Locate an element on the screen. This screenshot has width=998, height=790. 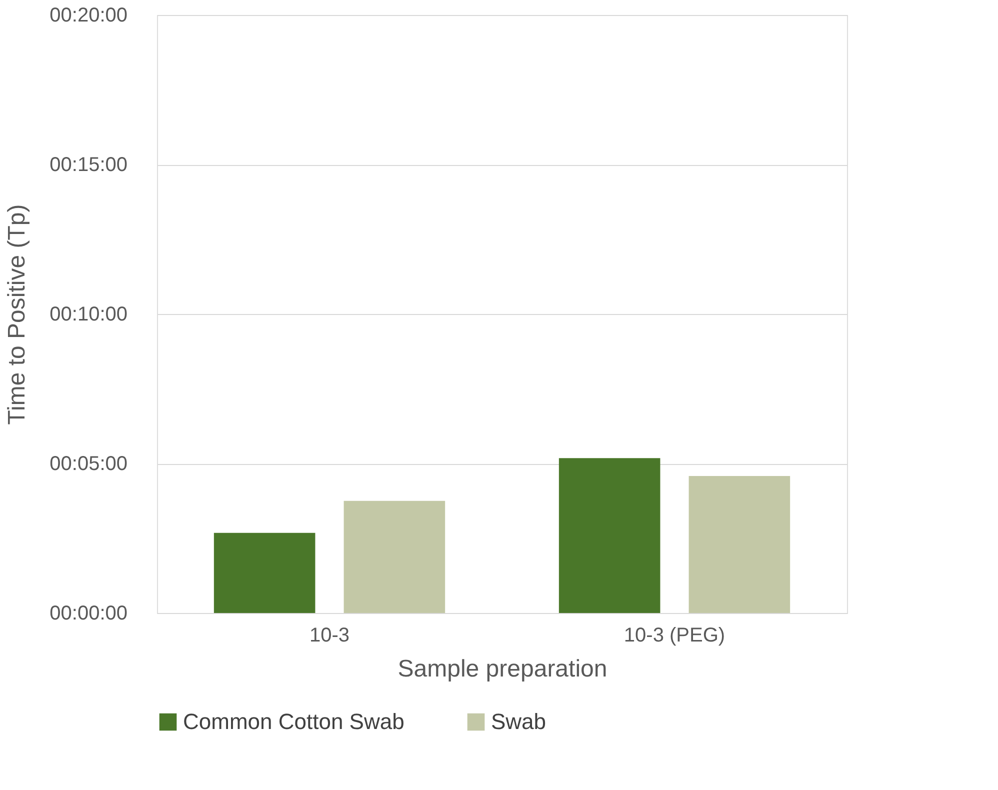
y-axis-title: Time to Positive (Tp) is located at coordinates (17, 314).